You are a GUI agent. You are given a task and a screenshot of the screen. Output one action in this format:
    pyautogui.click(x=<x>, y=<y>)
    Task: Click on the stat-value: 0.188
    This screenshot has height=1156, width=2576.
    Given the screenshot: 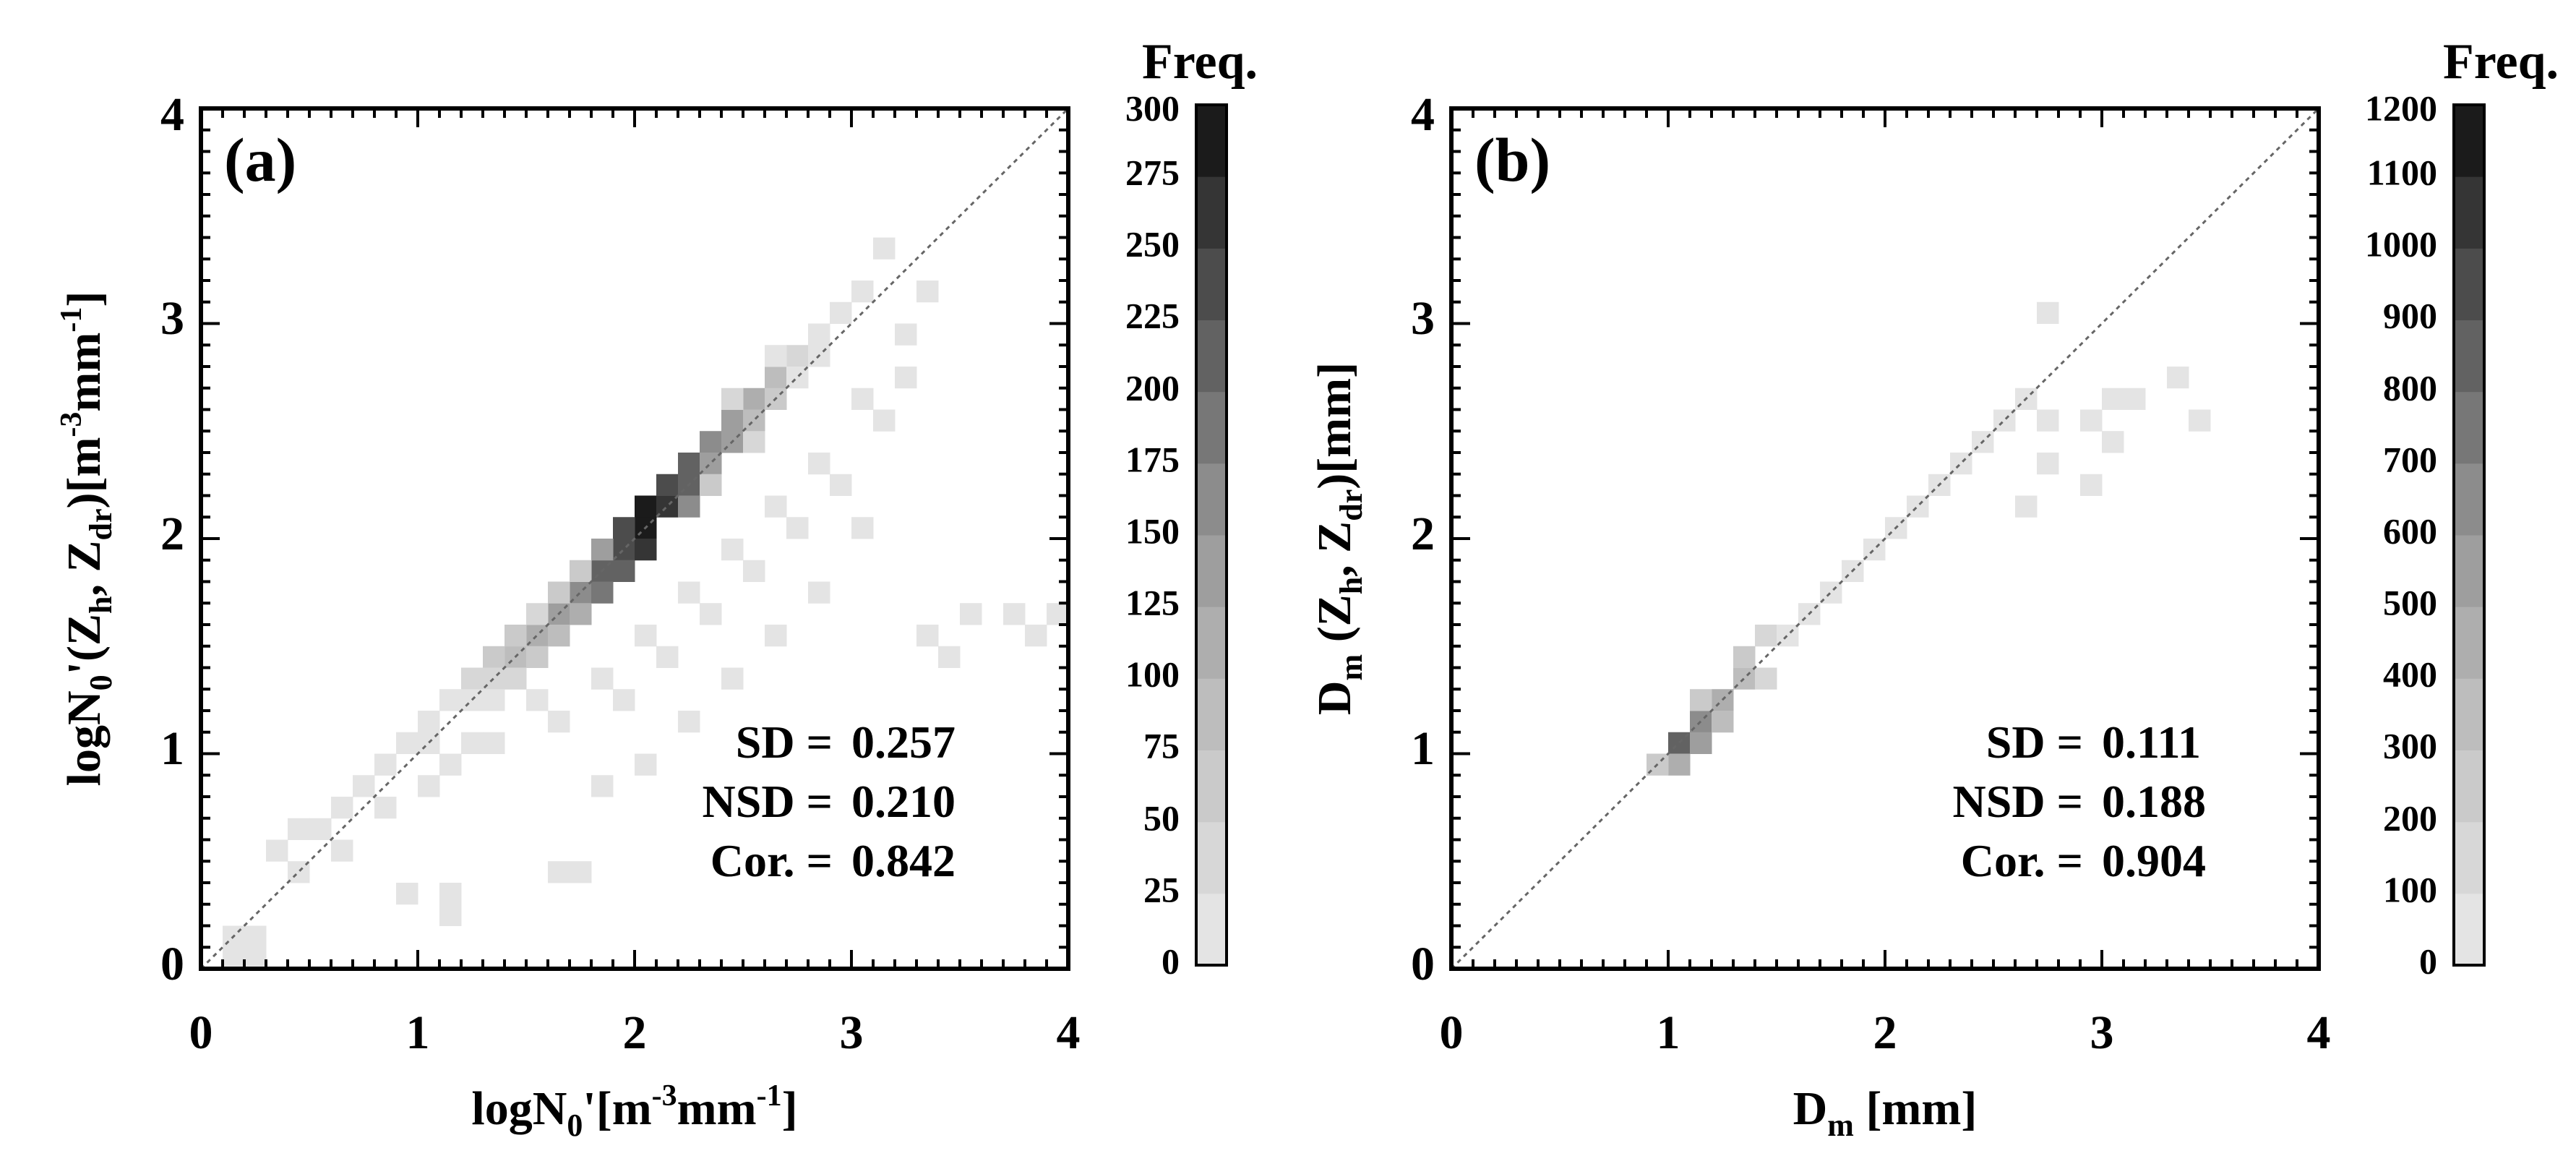 What is the action you would take?
    pyautogui.click(x=2154, y=801)
    